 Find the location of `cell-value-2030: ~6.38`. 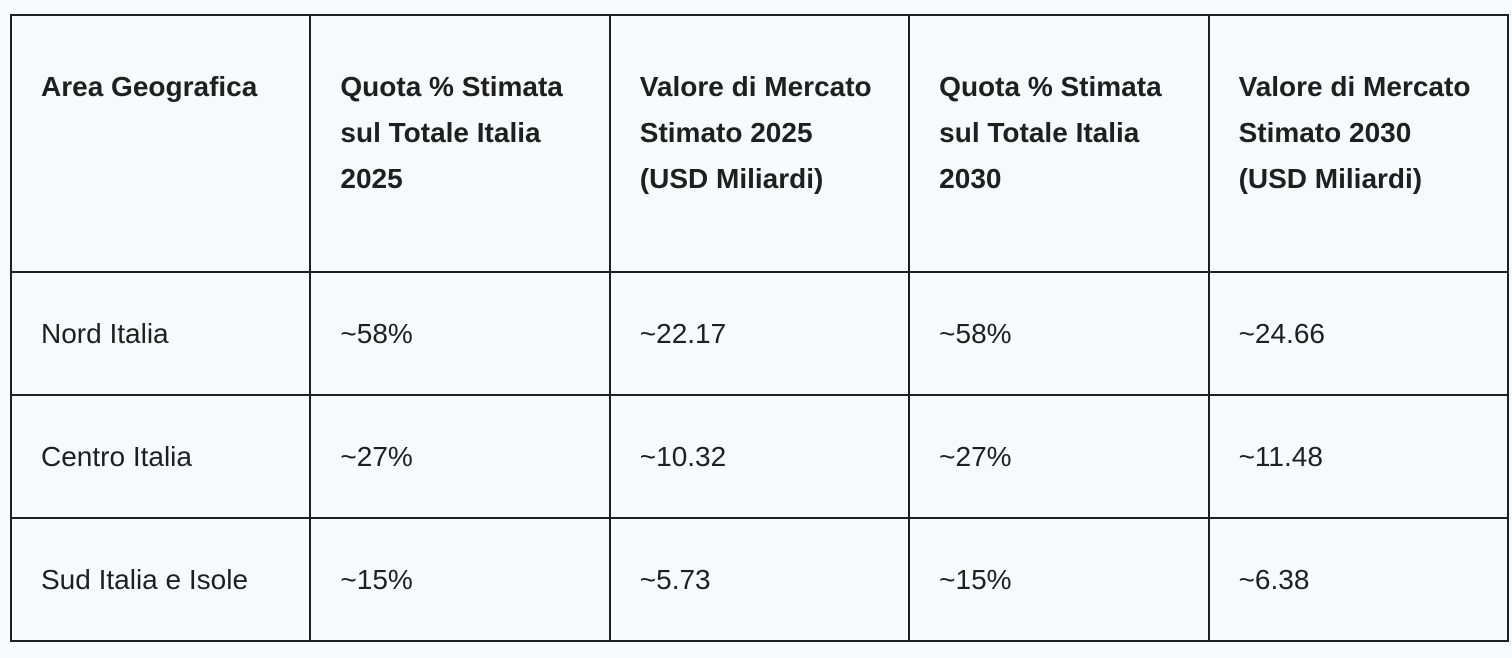

cell-value-2030: ~6.38 is located at coordinates (1358, 579).